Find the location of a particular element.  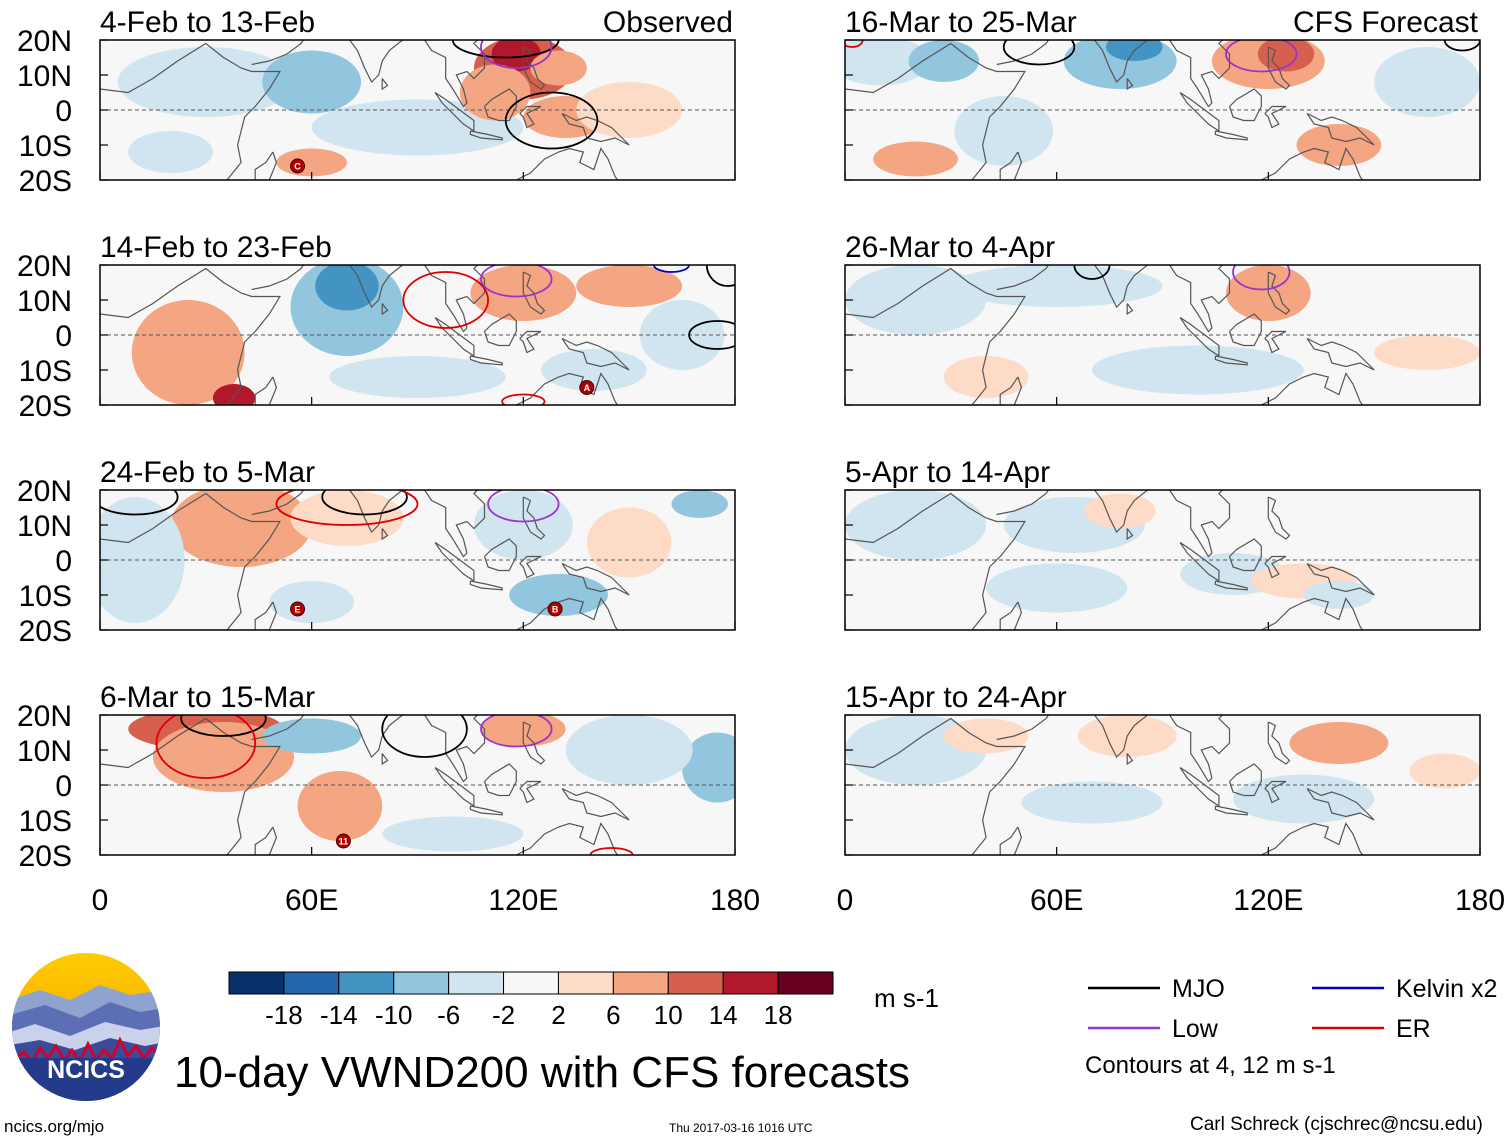

panel-title: 16-Mar to 25-Mar is located at coordinates (961, 22).